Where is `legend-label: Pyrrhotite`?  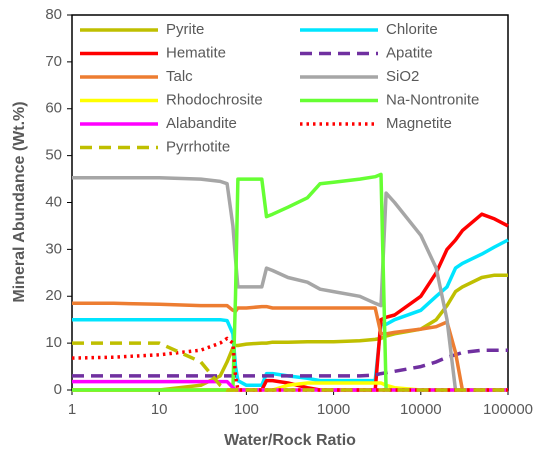 legend-label: Pyrrhotite is located at coordinates (198, 146).